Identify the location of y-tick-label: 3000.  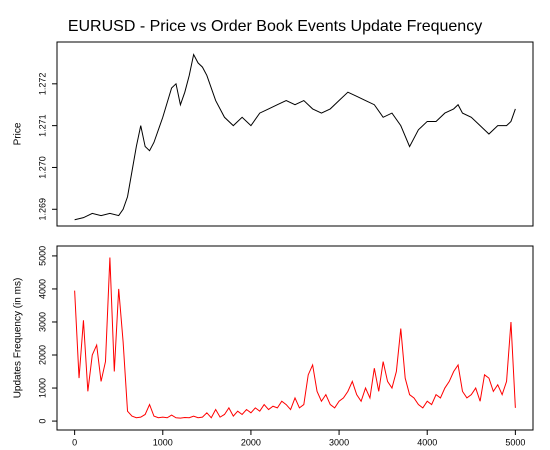
(42, 322).